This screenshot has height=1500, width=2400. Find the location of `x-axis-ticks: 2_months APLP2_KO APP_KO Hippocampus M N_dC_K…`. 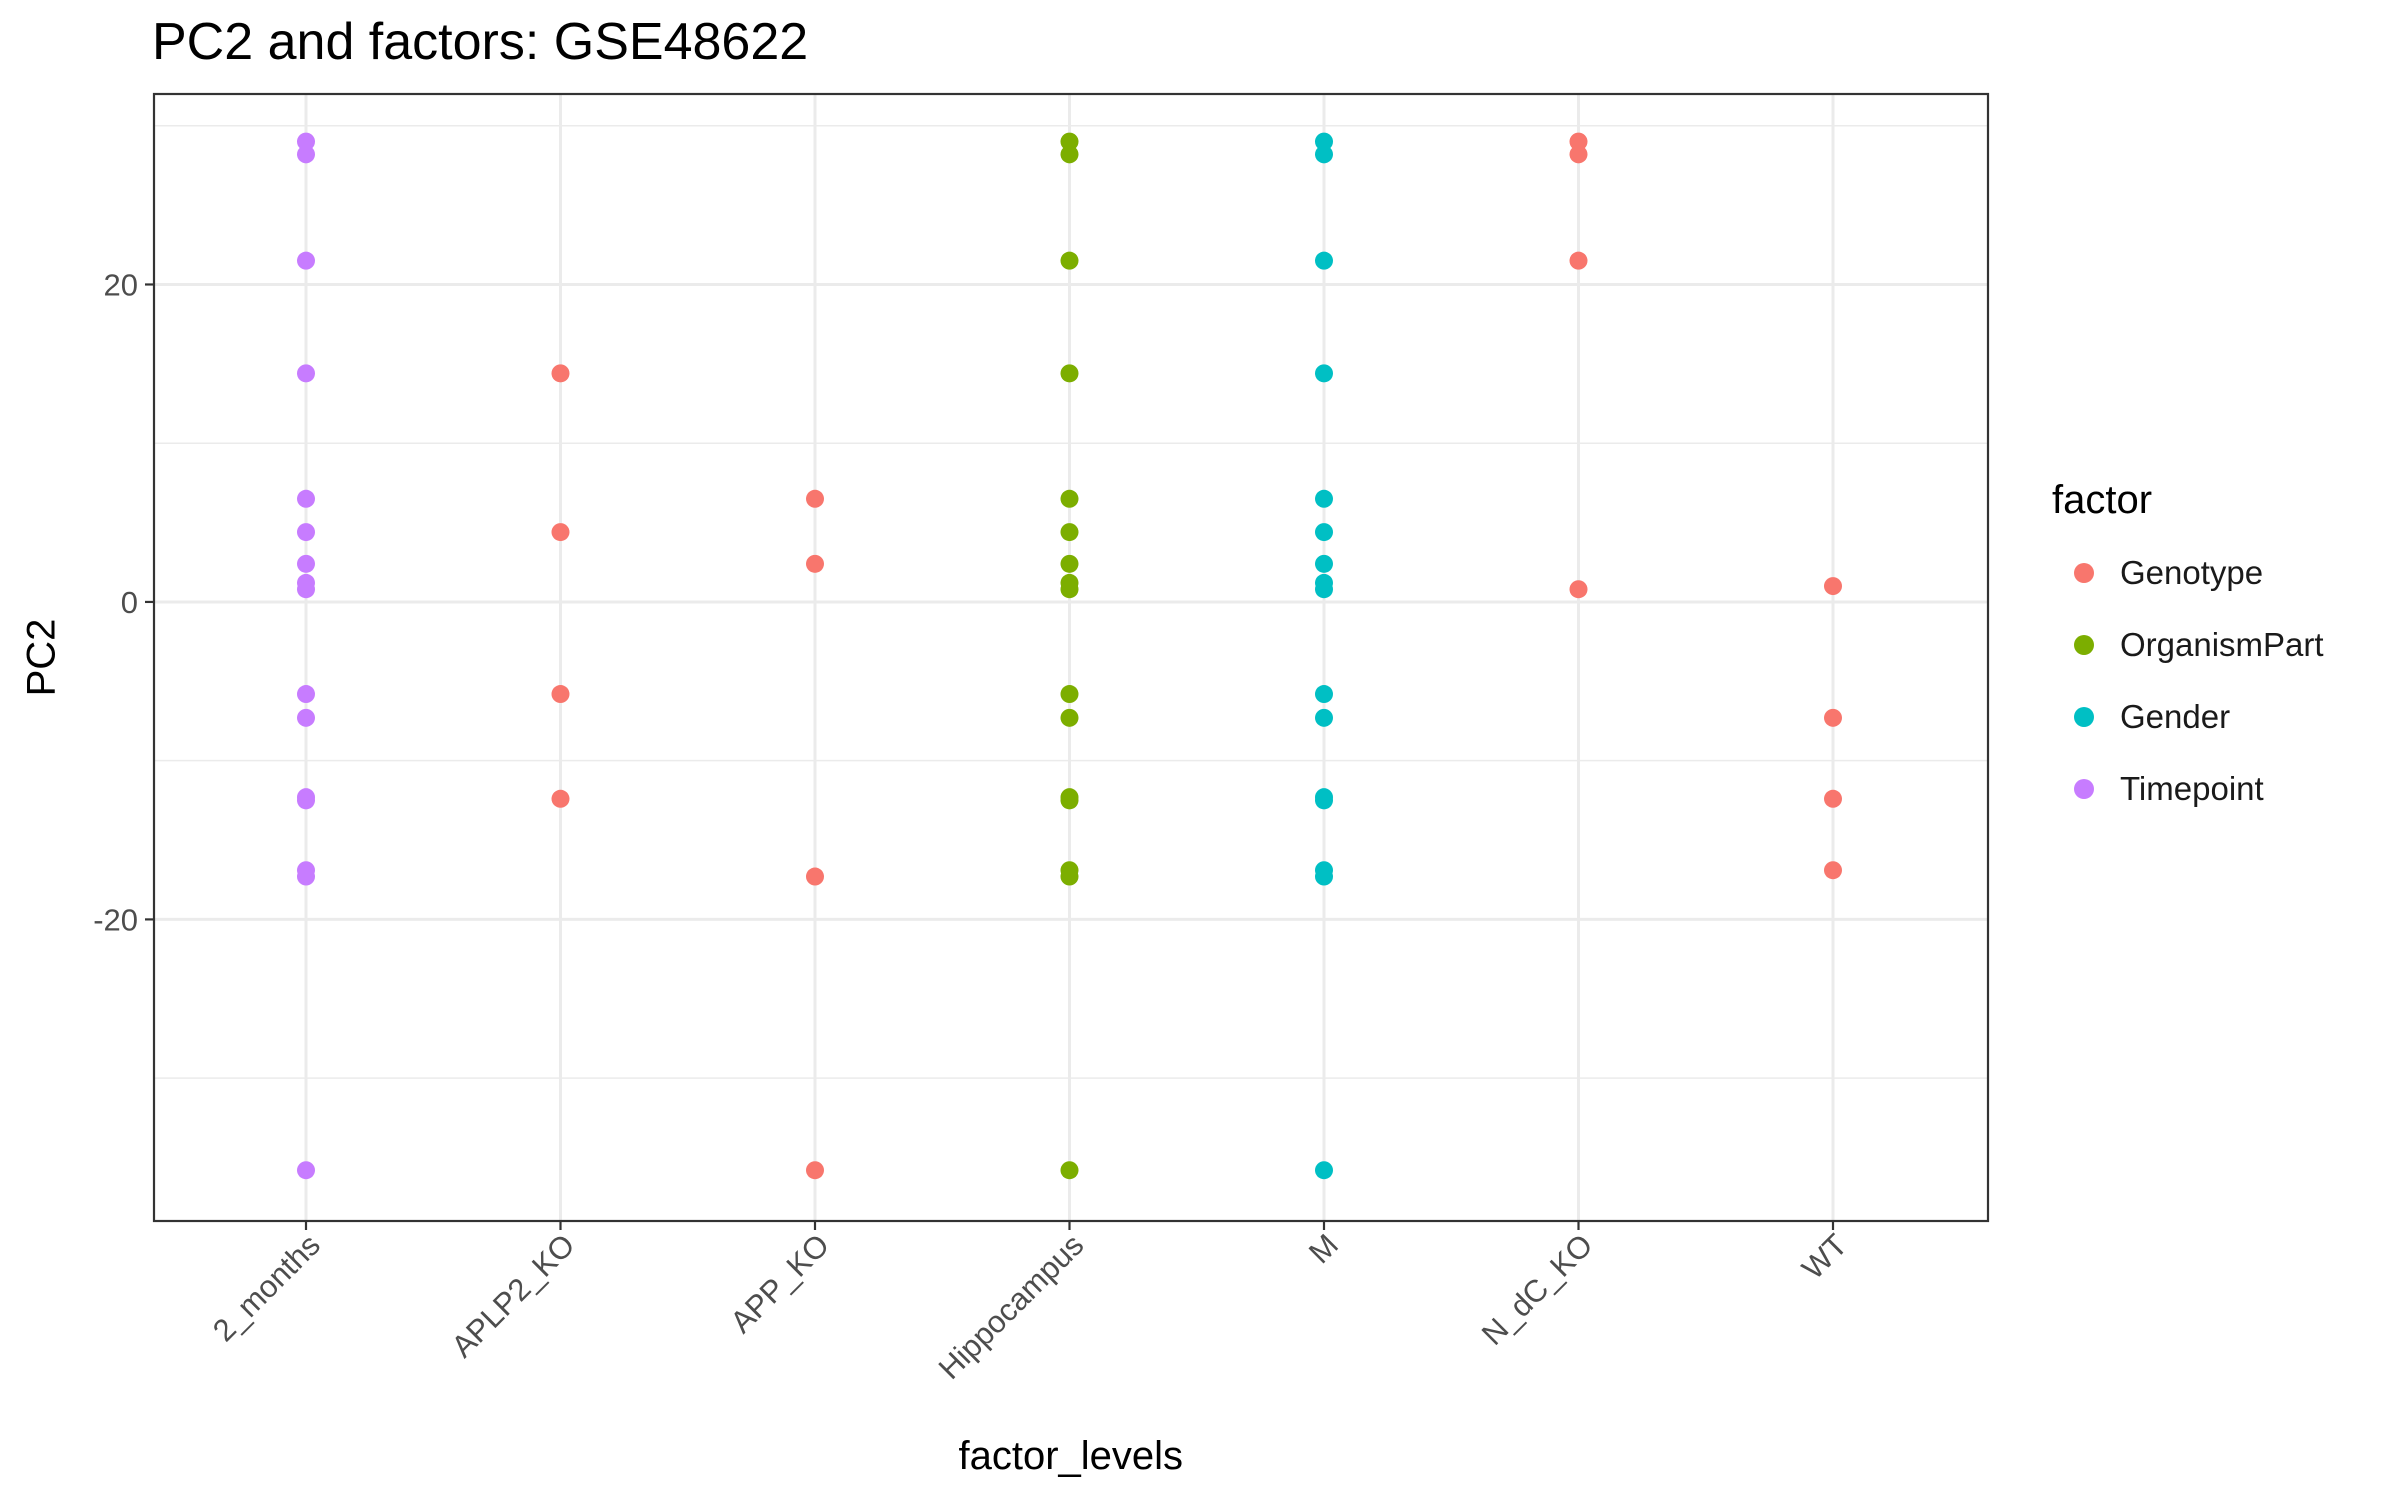

x-axis-ticks: 2_months APLP2_KO APP_KO Hippocampus M N_dC_K… is located at coordinates (1030, 1303).